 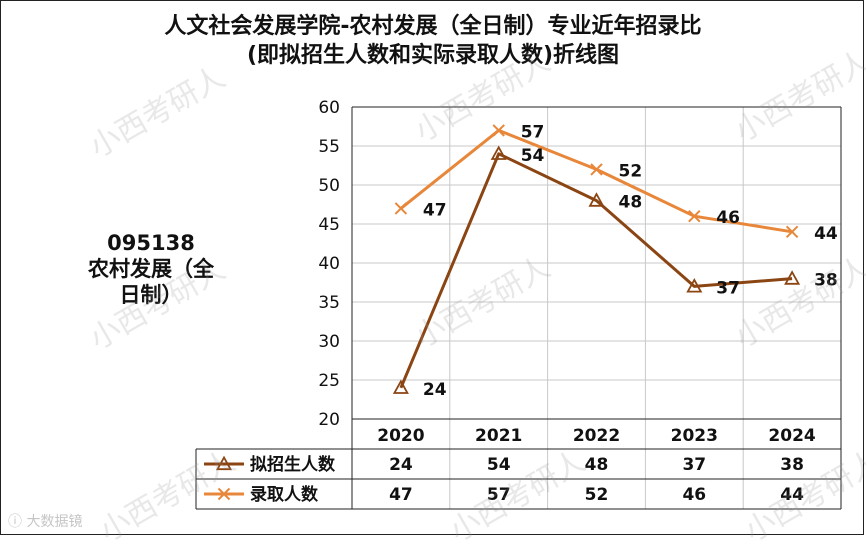 I want to click on x-tick-label: 2020, so click(x=400, y=436).